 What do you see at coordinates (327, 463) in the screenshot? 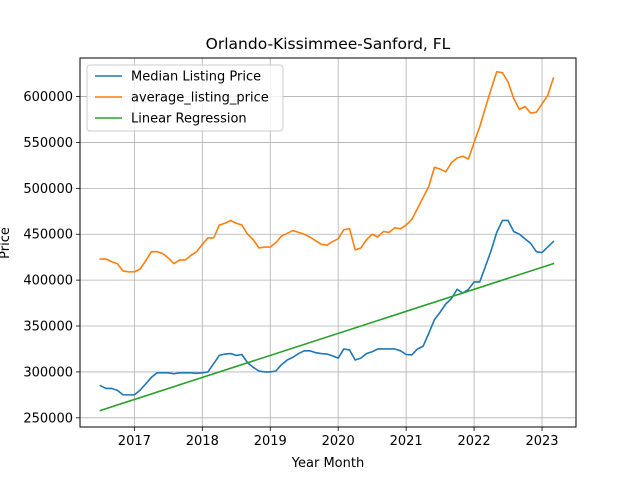
I see `x-axis-label: Year Month` at bounding box center [327, 463].